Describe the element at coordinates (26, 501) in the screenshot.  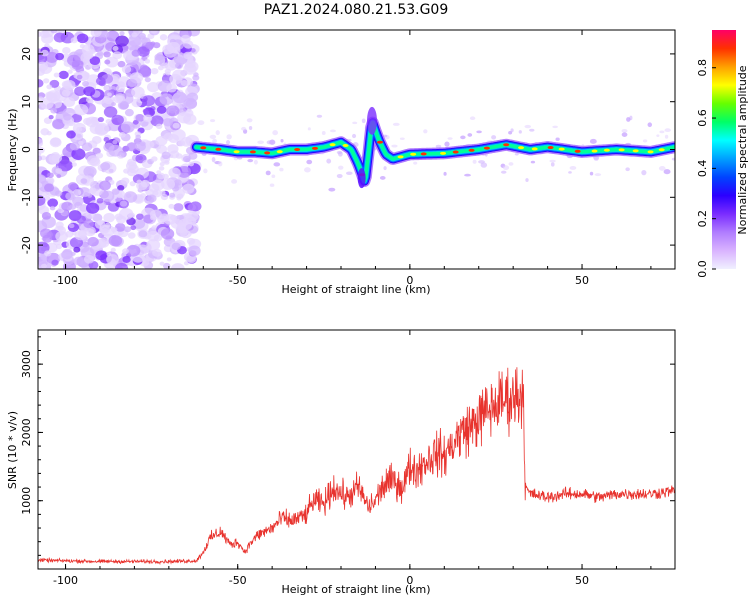
I see `y-tick-label: 1000` at that location.